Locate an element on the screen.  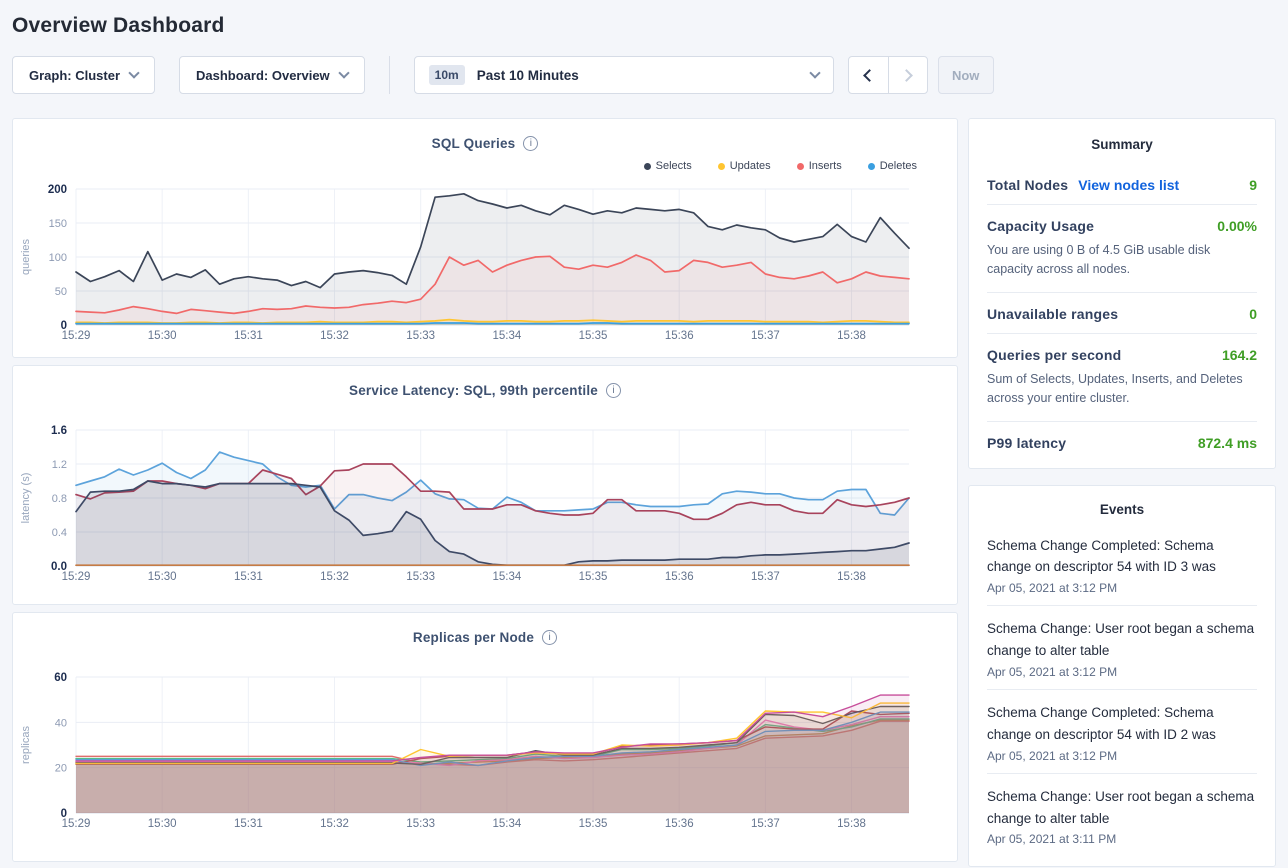
time-next-button is located at coordinates (907, 75).